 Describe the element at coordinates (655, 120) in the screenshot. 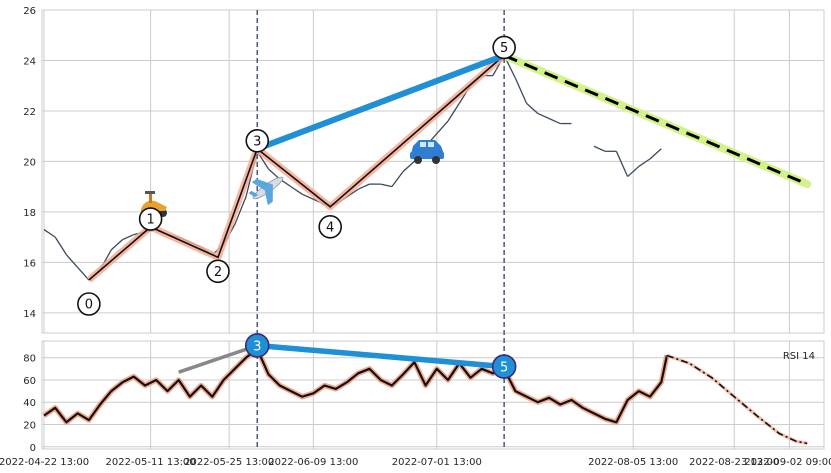

I see `projection-line` at that location.